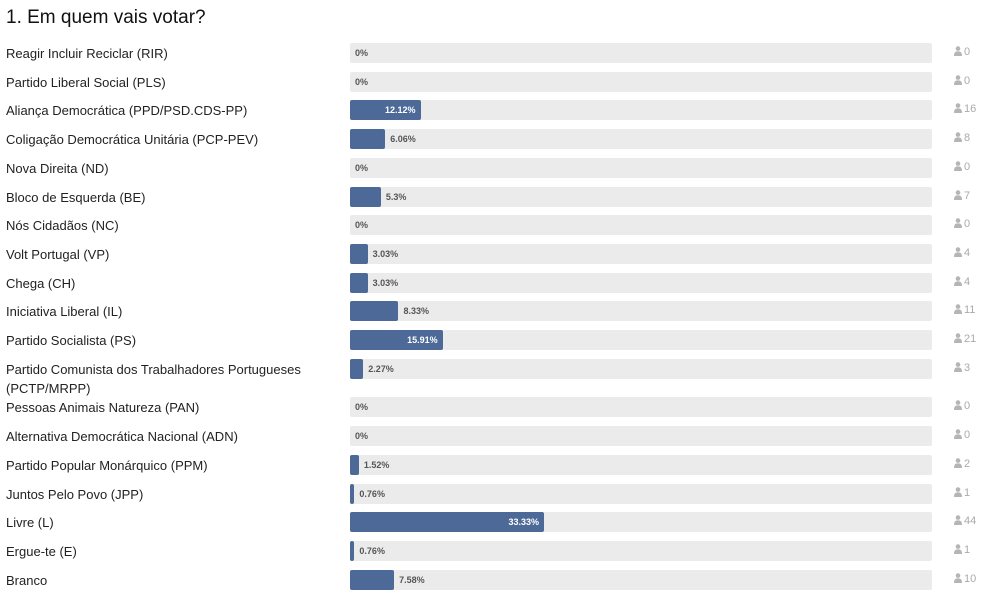 The image size is (1000, 604). Describe the element at coordinates (385, 282) in the screenshot. I see `percent-label: 3.03%` at that location.